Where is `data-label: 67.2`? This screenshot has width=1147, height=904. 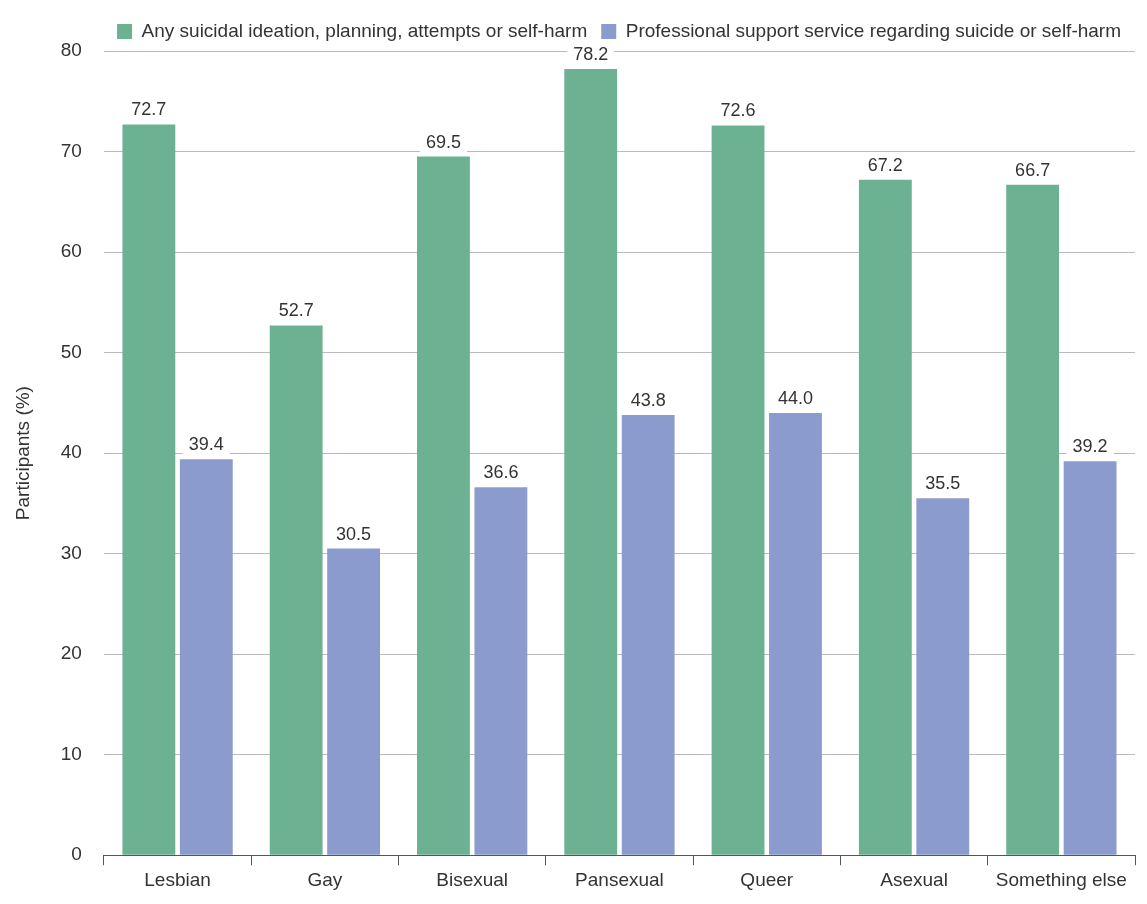
data-label: 67.2 is located at coordinates (885, 164).